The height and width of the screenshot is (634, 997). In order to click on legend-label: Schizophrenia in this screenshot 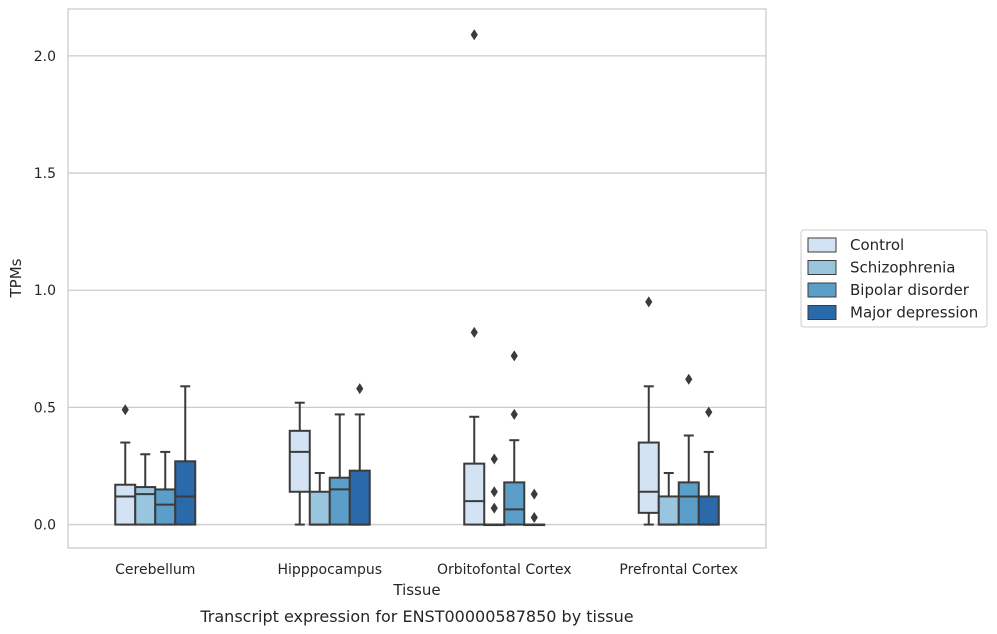, I will do `click(902, 268)`.